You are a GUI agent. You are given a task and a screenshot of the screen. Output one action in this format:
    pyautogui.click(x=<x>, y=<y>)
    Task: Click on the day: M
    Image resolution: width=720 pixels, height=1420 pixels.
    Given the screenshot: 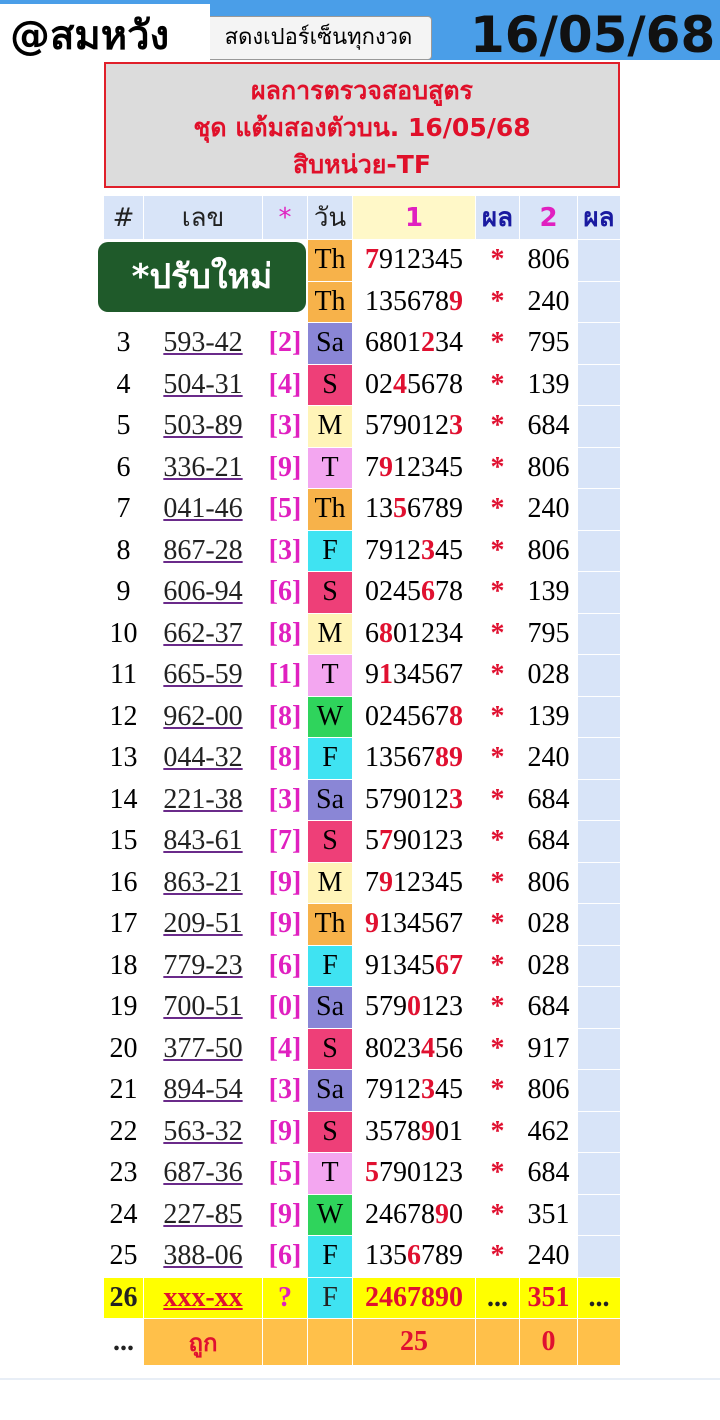 What is the action you would take?
    pyautogui.click(x=330, y=882)
    